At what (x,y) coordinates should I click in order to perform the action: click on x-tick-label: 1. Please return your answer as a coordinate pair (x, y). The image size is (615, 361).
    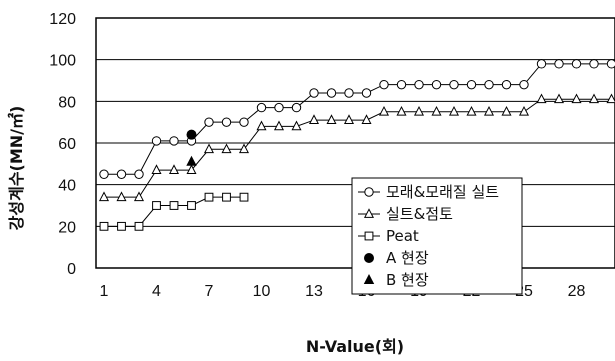
    Looking at the image, I should click on (104, 291).